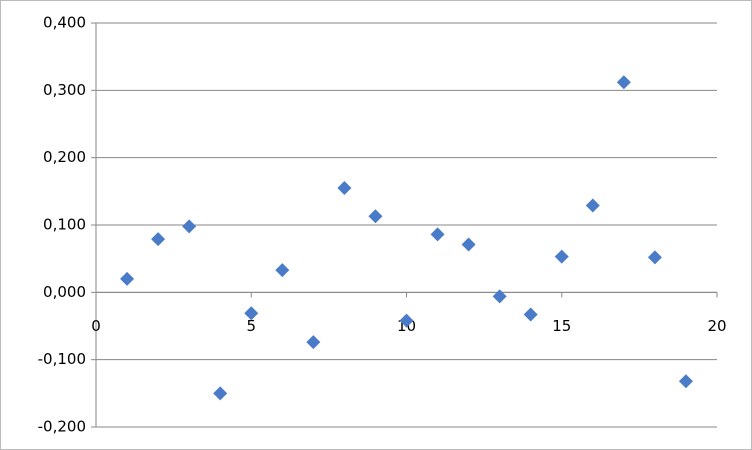 This screenshot has height=450, width=752. Describe the element at coordinates (561, 326) in the screenshot. I see `x-tick-label: 15` at that location.